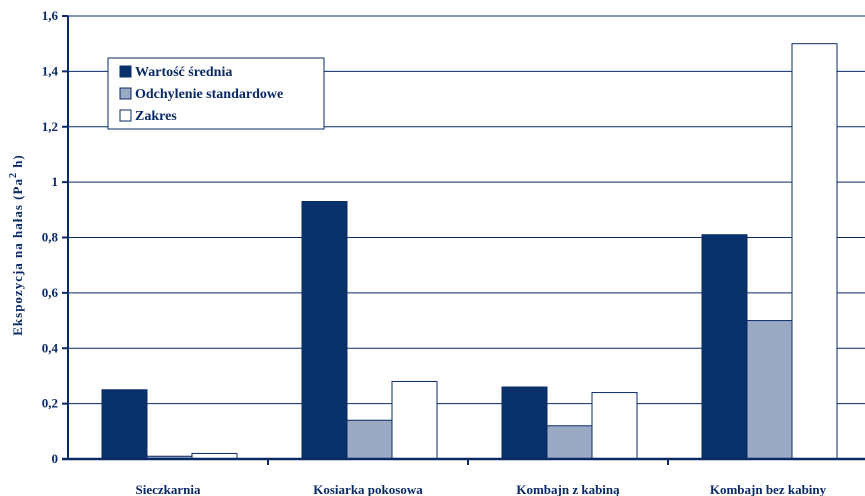 This screenshot has width=865, height=496. Describe the element at coordinates (55, 181) in the screenshot. I see `y-tick-label: 1` at that location.